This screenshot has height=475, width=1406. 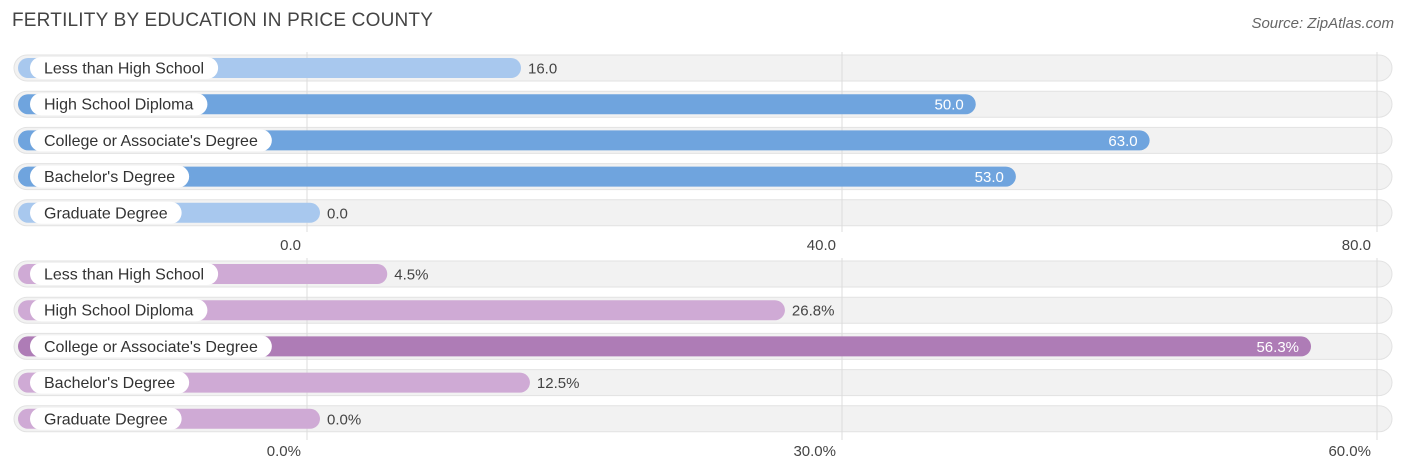 I want to click on tick-label-2: 30.0%, so click(x=814, y=451).